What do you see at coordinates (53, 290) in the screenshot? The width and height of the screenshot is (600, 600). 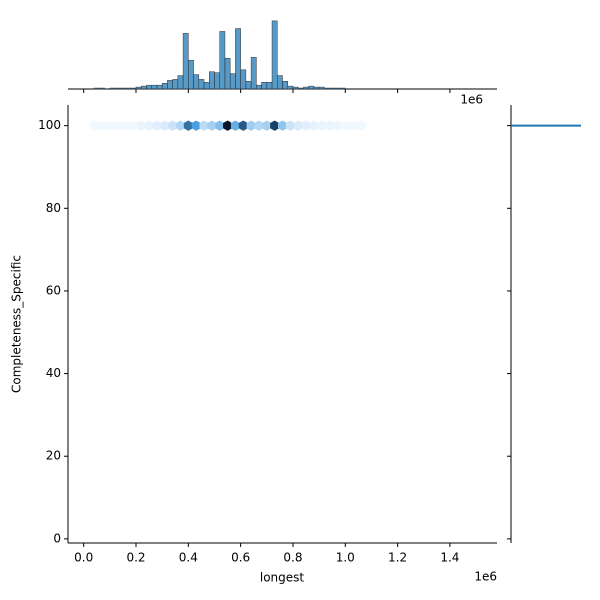 I see `y-tick-label: 60` at bounding box center [53, 290].